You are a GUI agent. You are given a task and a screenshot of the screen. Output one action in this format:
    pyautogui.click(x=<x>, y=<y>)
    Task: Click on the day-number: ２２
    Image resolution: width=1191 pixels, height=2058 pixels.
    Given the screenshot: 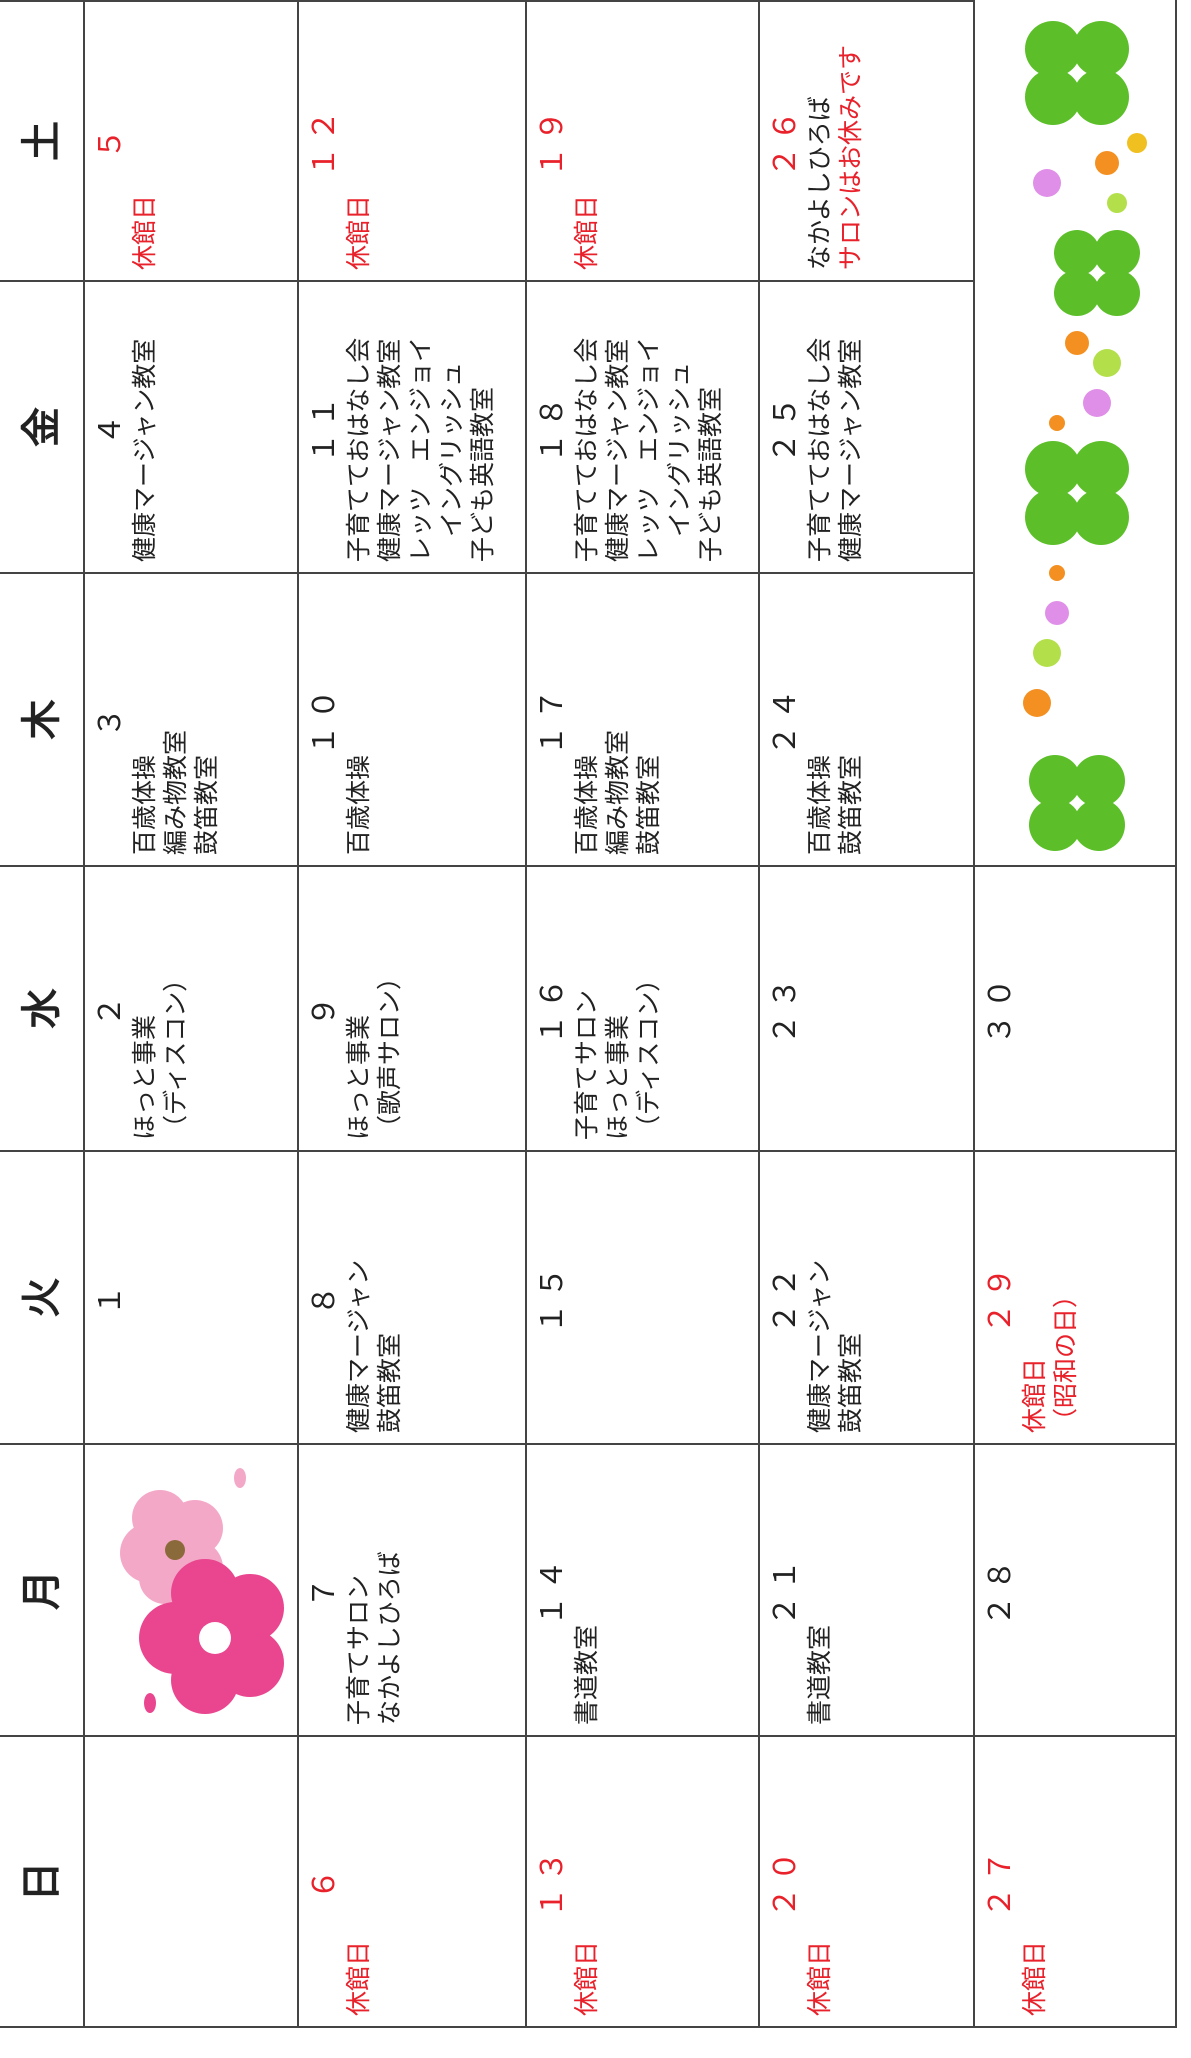 What is the action you would take?
    pyautogui.click(x=785, y=1297)
    